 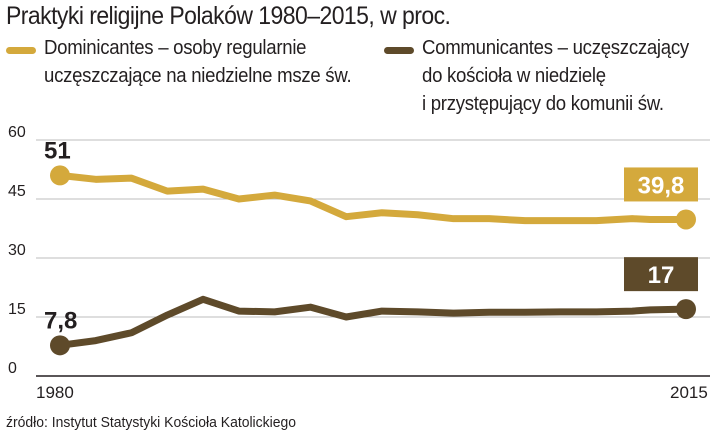 I want to click on start-value-label-dominicantes: 51, so click(x=57, y=150).